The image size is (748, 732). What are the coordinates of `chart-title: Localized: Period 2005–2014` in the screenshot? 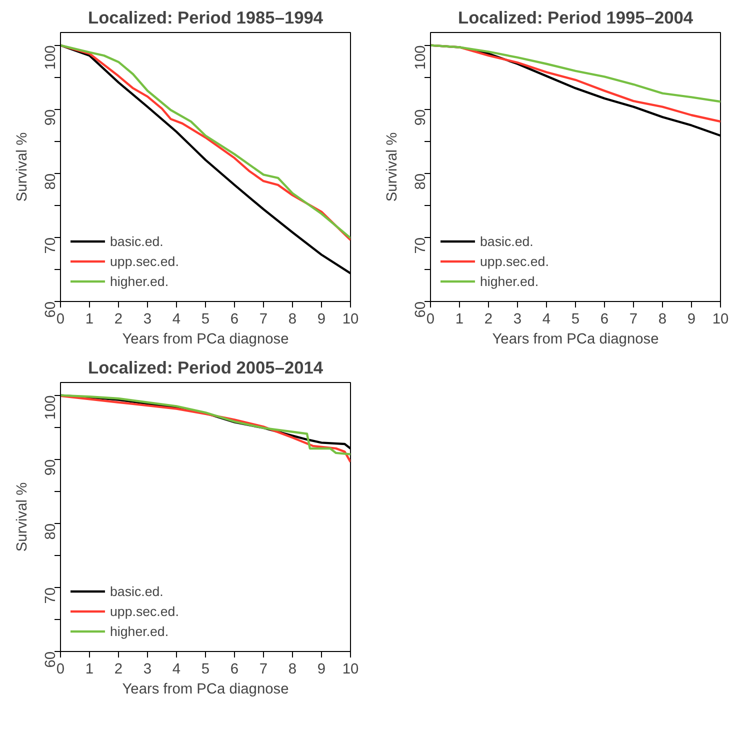 It's located at (206, 368).